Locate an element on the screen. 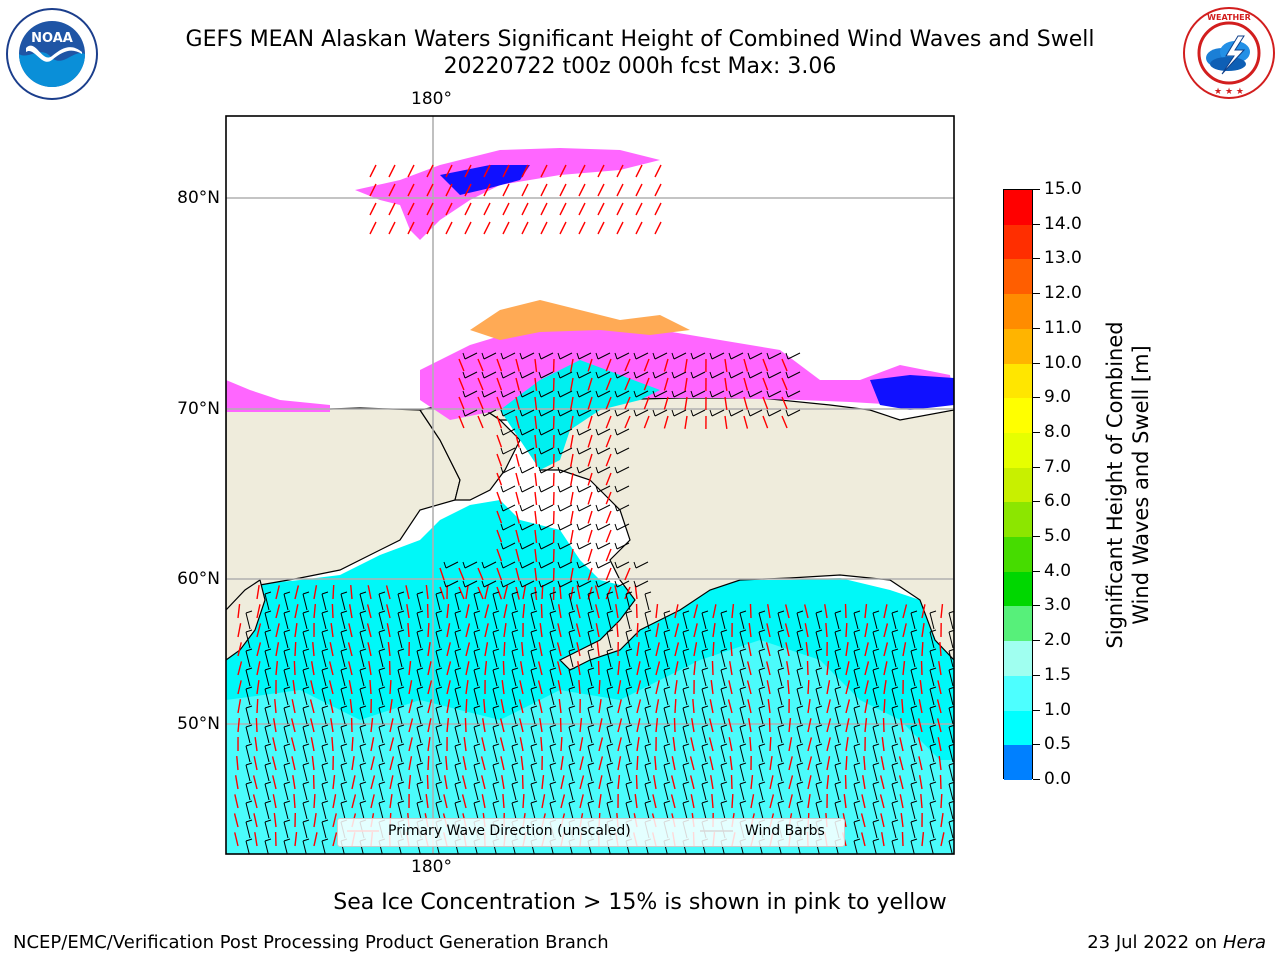 The width and height of the screenshot is (1280, 960). colorbar-tick-label: 2.0 is located at coordinates (1058, 640).